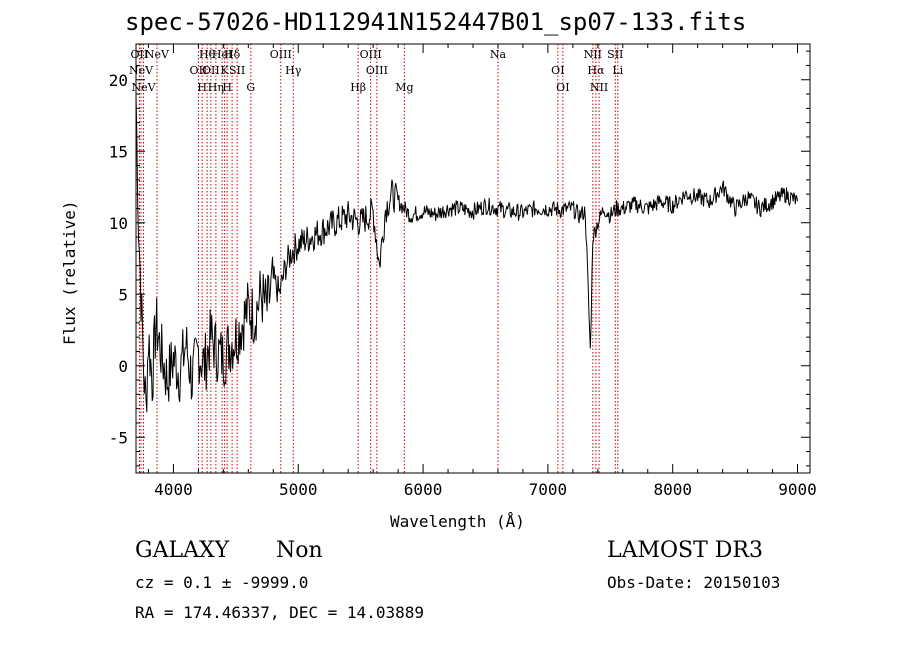  What do you see at coordinates (207, 54) in the screenshot?
I see `line-marker-label: Hθ` at bounding box center [207, 54].